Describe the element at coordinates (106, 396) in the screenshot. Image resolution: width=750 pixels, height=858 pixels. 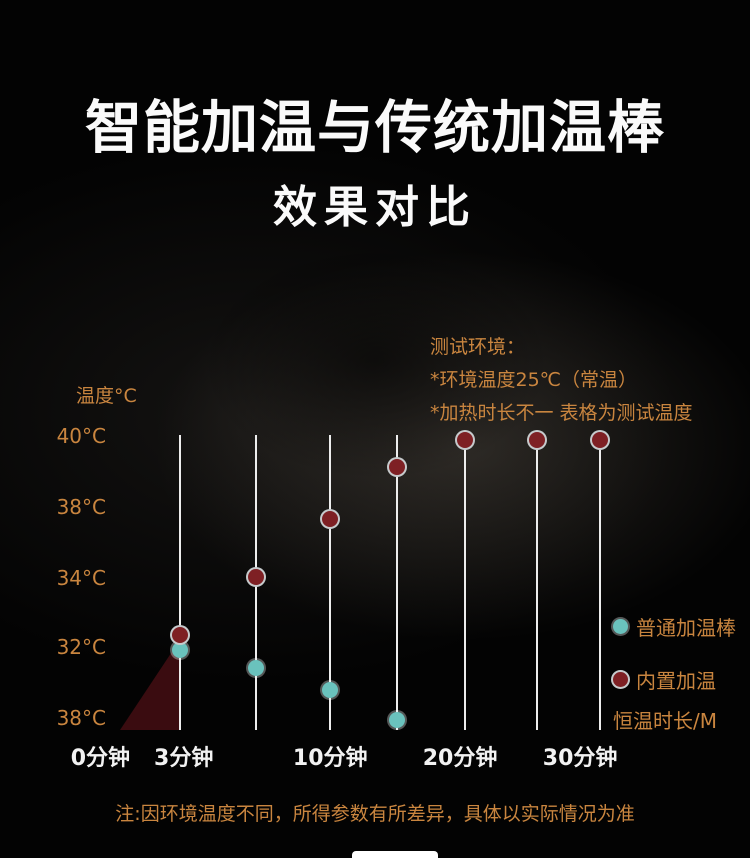
I see `y-axis-title: 温度°C` at that location.